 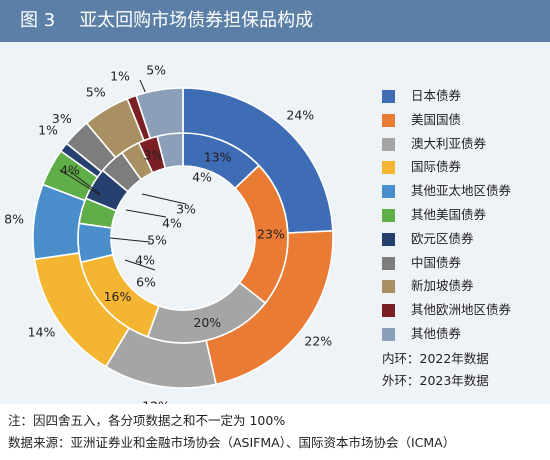 I want to click on outer-data-label-1: 24%, so click(x=300, y=114).